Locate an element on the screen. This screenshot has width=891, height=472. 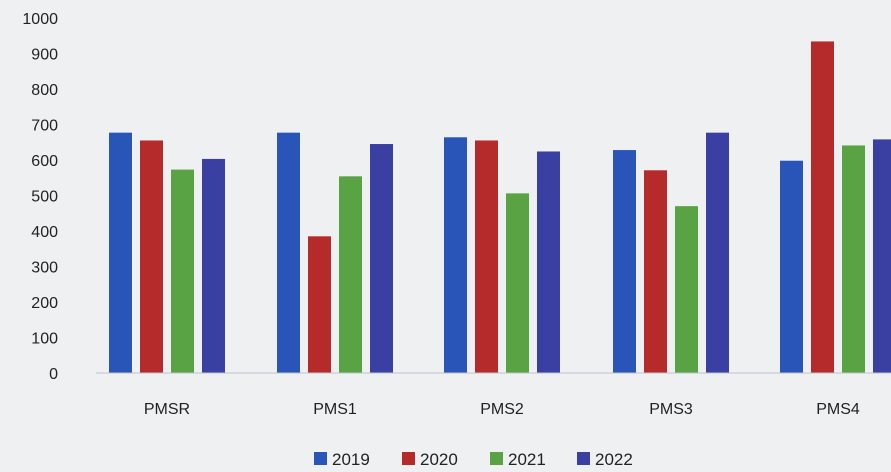
x-category-label: PMS3 is located at coordinates (671, 409).